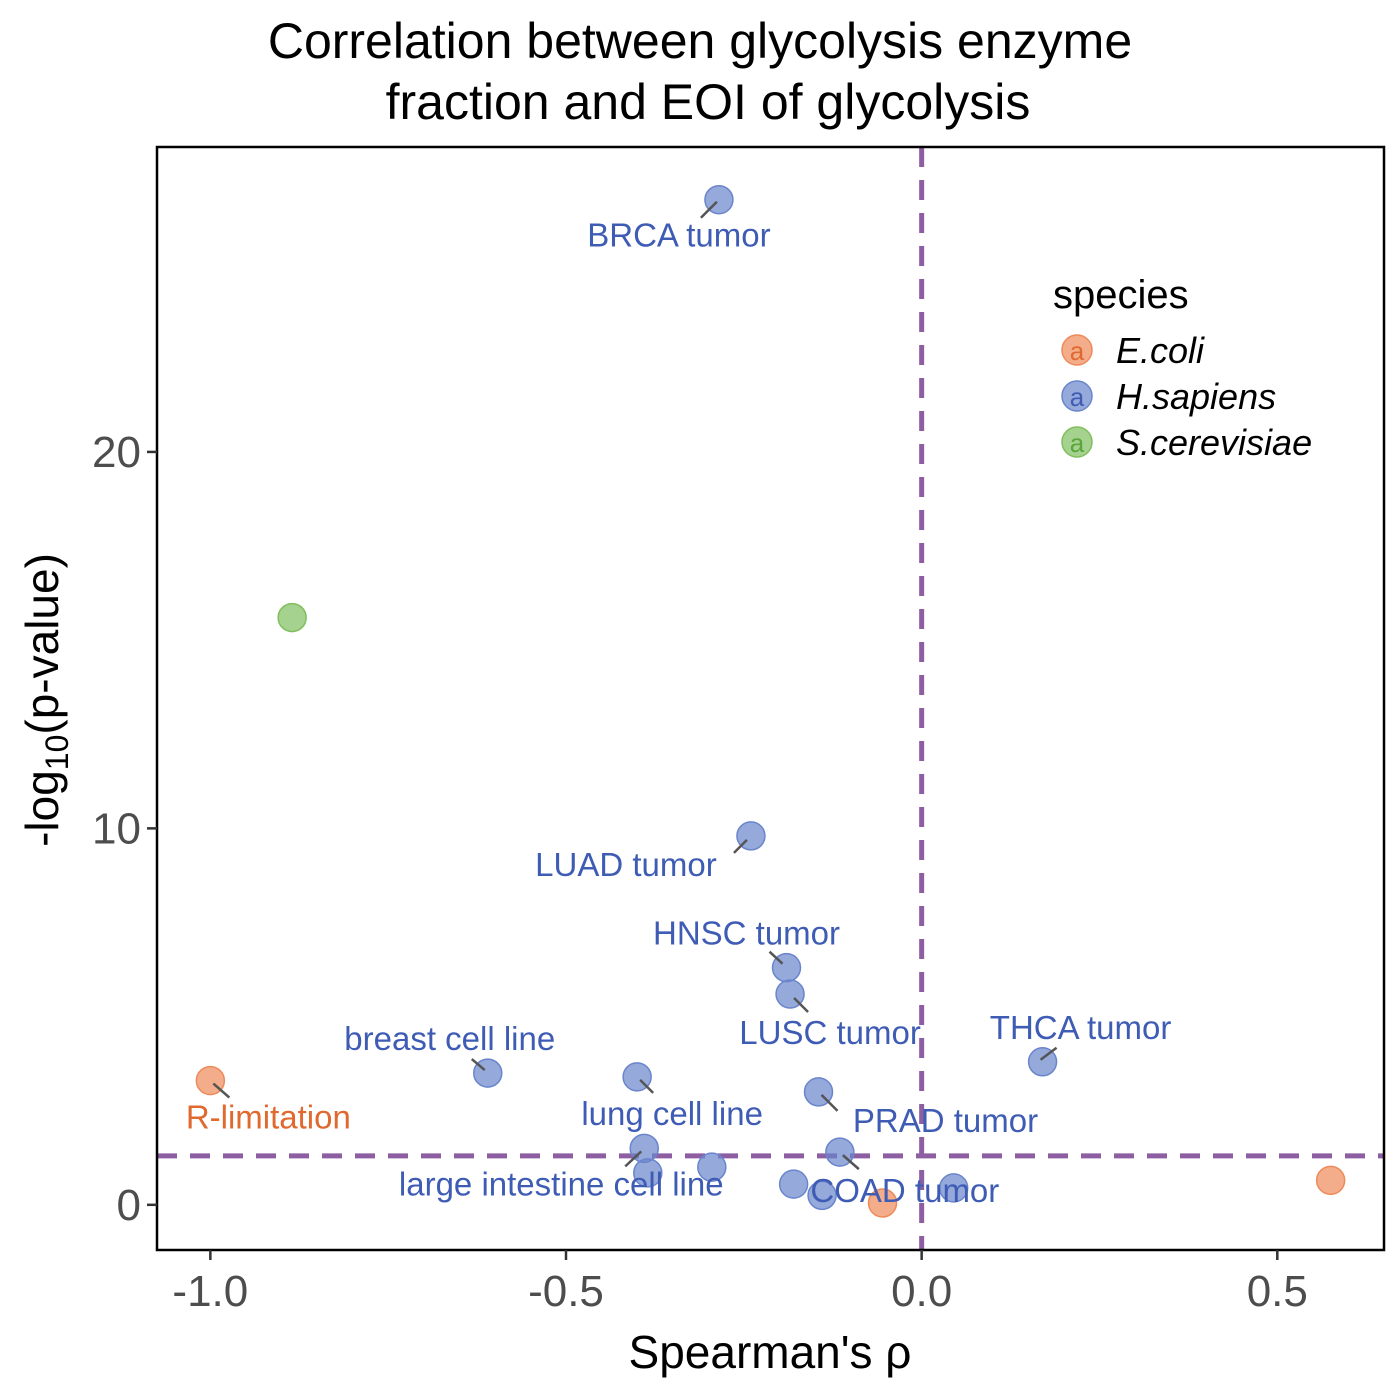  Describe the element at coordinates (210, 1291) in the screenshot. I see `x-axis-tick-label: -1.0` at that location.